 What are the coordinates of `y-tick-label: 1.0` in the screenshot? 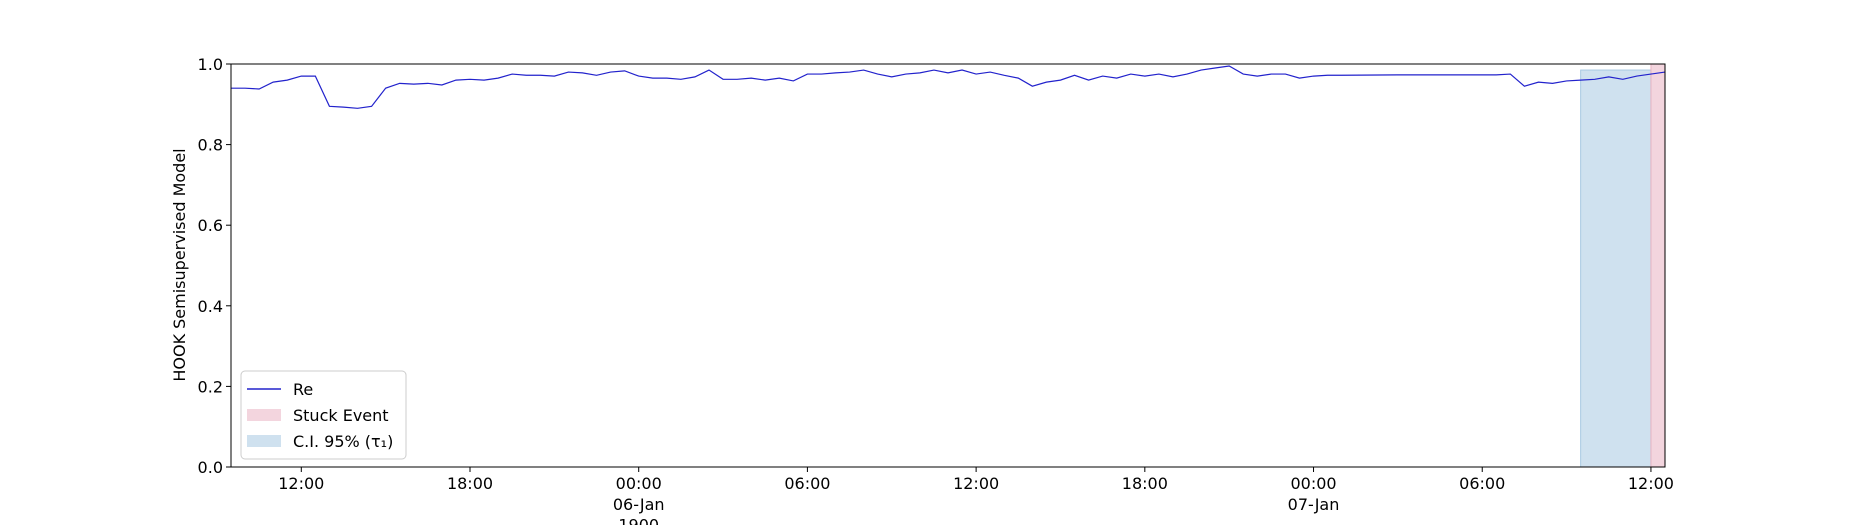 It's located at (210, 64).